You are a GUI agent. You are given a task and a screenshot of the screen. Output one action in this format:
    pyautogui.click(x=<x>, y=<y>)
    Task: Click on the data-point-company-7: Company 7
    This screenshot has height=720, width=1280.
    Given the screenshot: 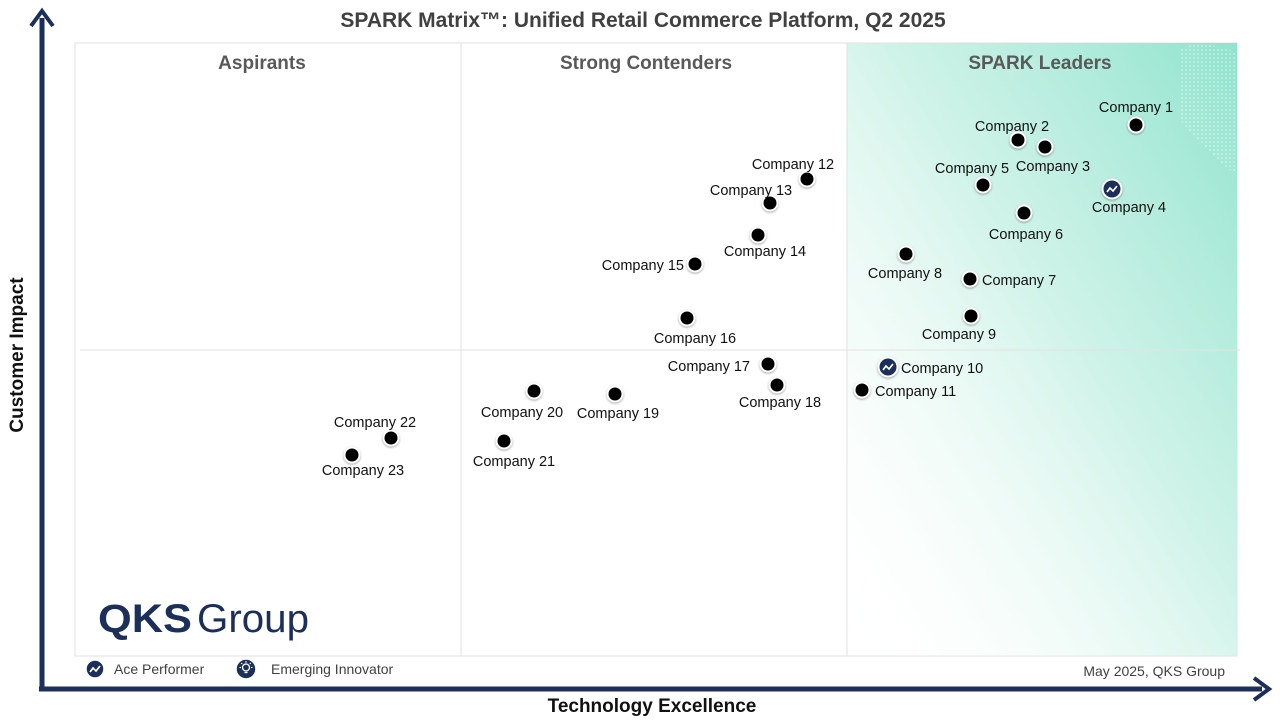 What is the action you would take?
    pyautogui.click(x=1008, y=279)
    